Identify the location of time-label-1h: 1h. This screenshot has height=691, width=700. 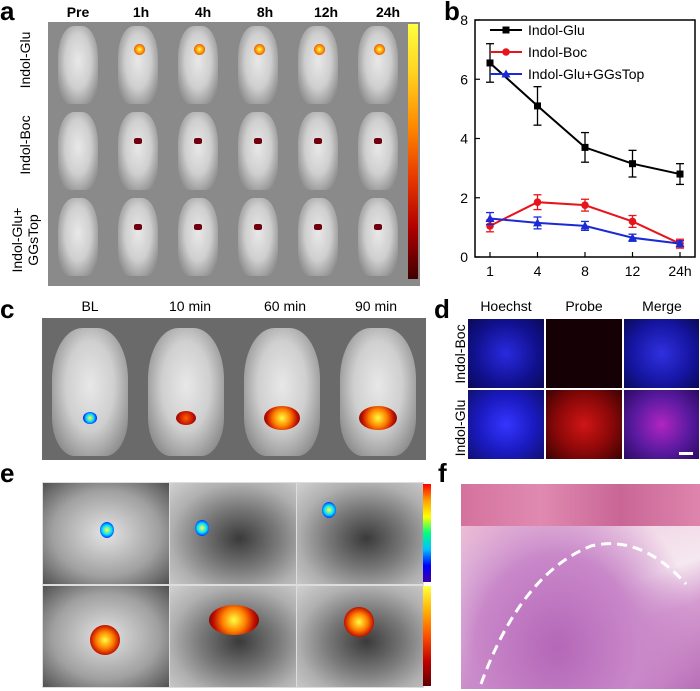
(141, 12).